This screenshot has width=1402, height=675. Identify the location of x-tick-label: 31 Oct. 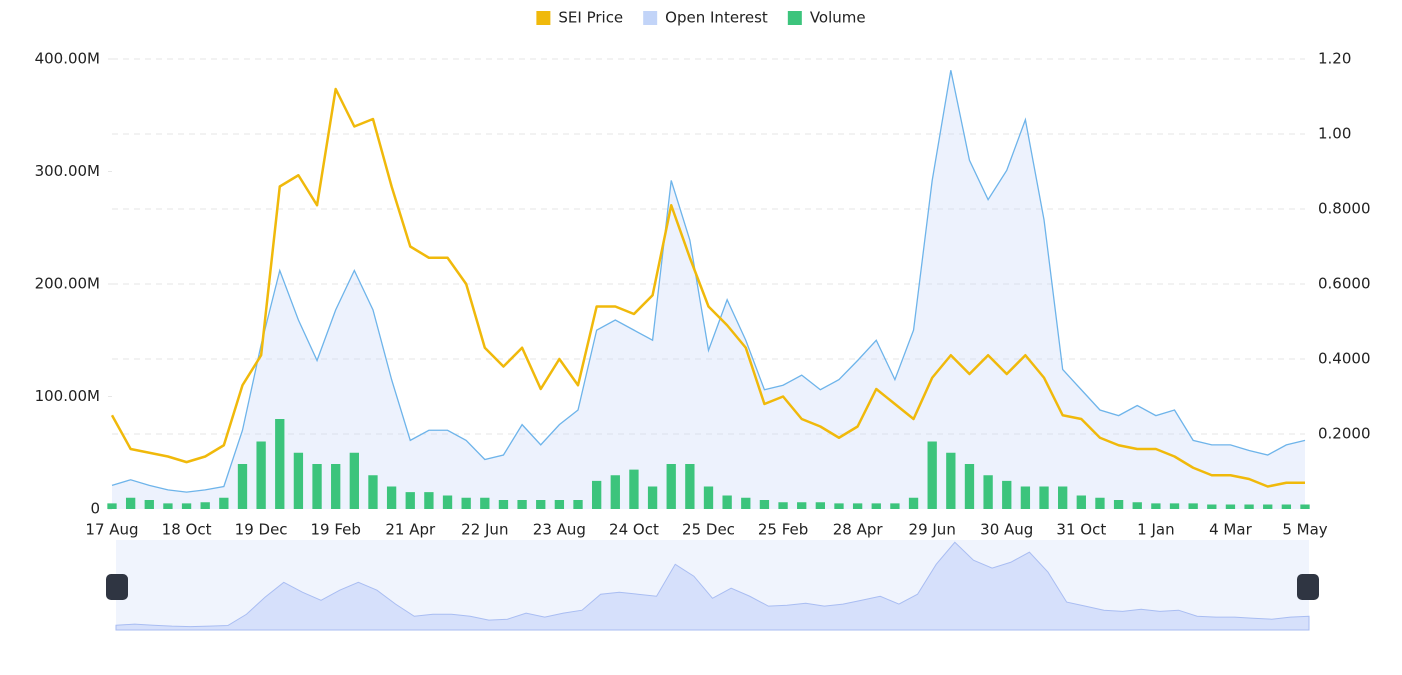
(1081, 530).